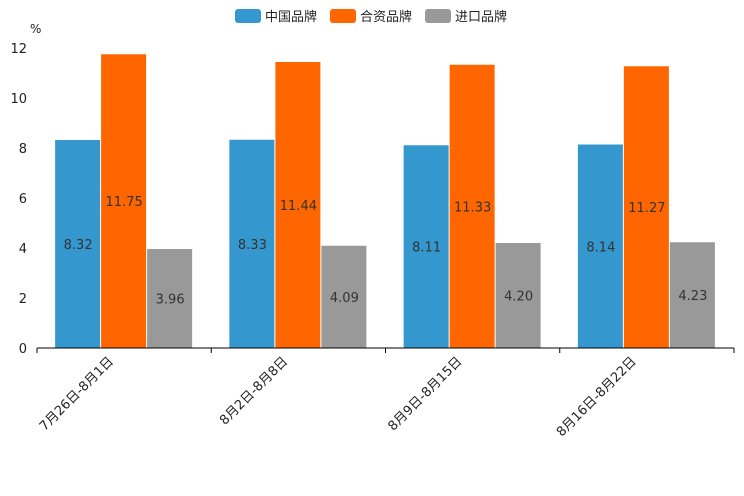 This screenshot has height=496, width=744. I want to click on x-category-label-1: 7月26日-8月1日, so click(77, 394).